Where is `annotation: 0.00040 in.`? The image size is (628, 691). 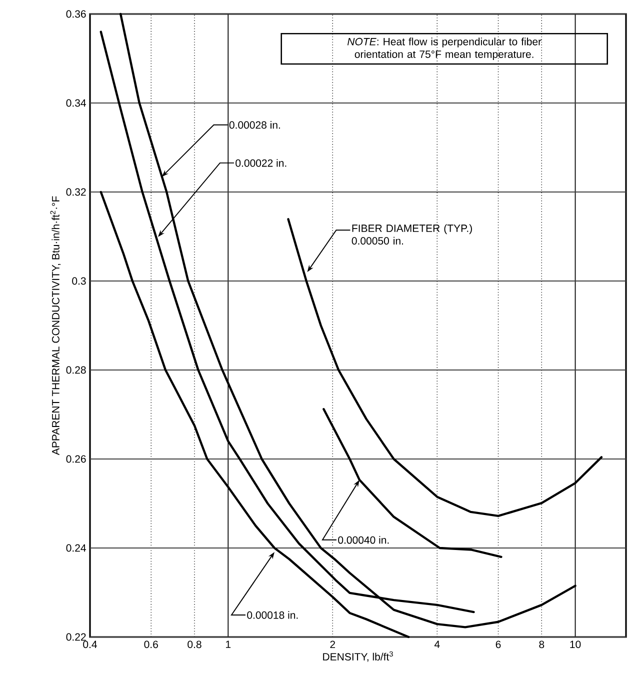 annotation: 0.00040 in. is located at coordinates (363, 540).